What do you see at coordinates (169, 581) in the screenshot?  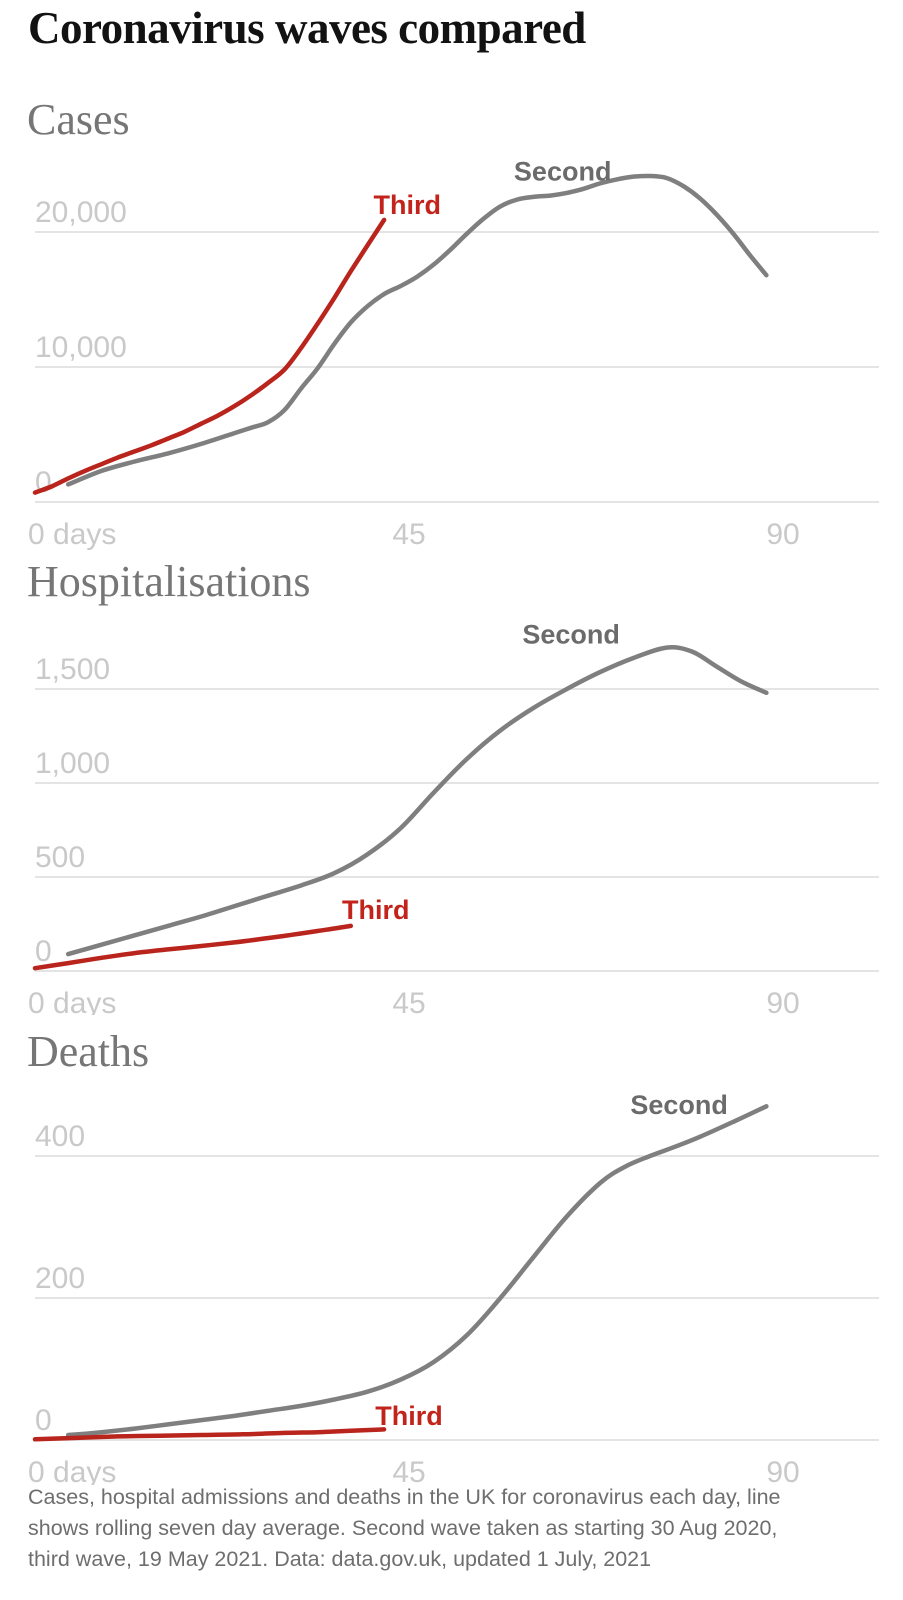 I see `hospitalisations-chart-heading: Hospitalisations` at bounding box center [169, 581].